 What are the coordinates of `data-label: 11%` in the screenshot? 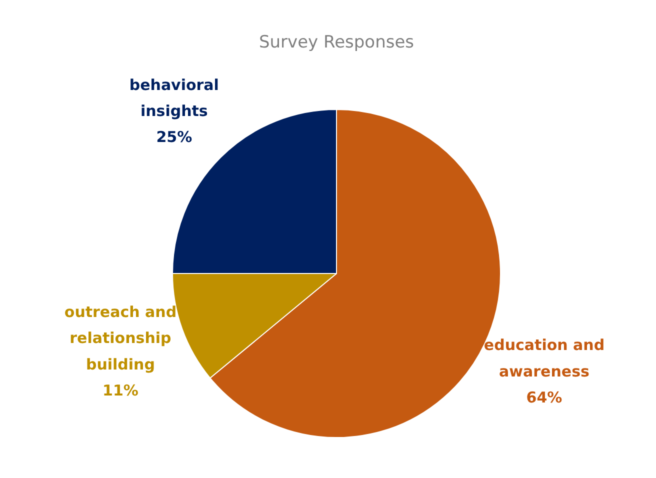 It's located at (120, 390).